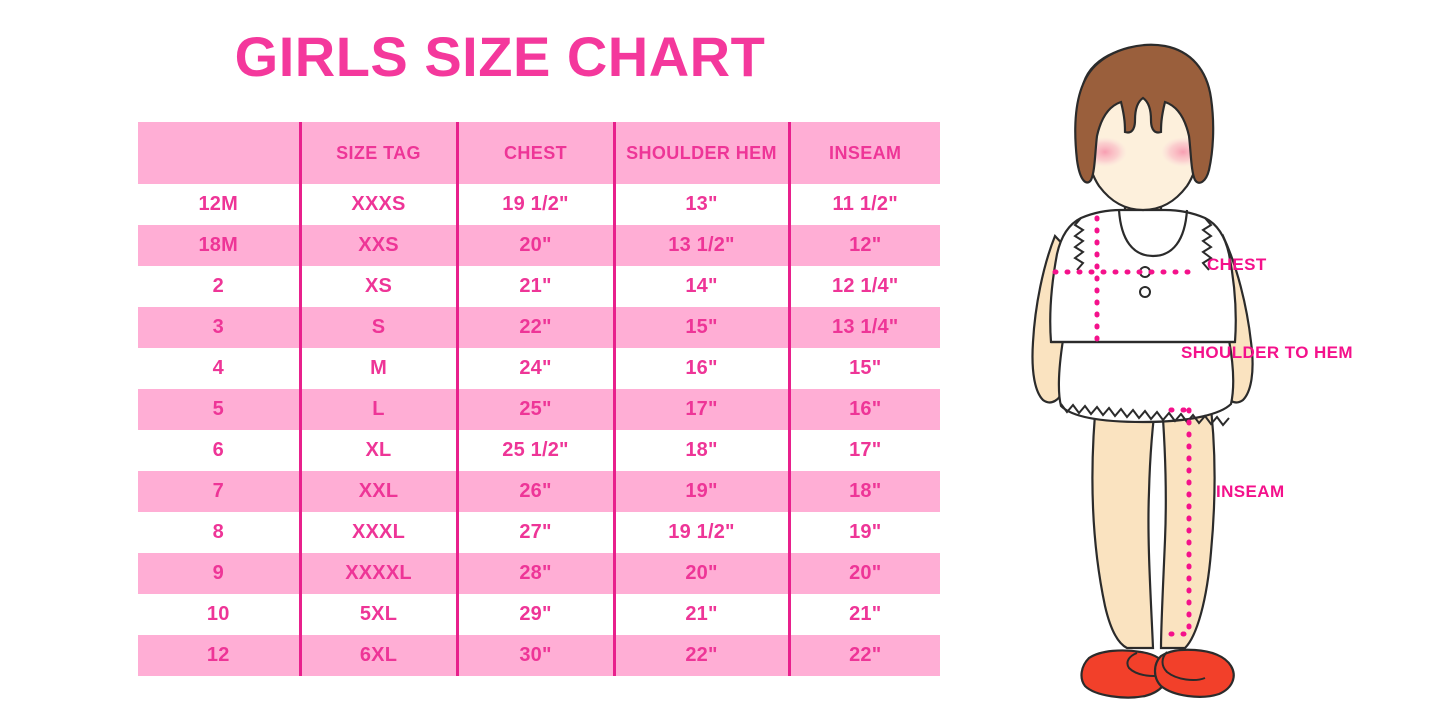  I want to click on skirt, so click(1146, 381).